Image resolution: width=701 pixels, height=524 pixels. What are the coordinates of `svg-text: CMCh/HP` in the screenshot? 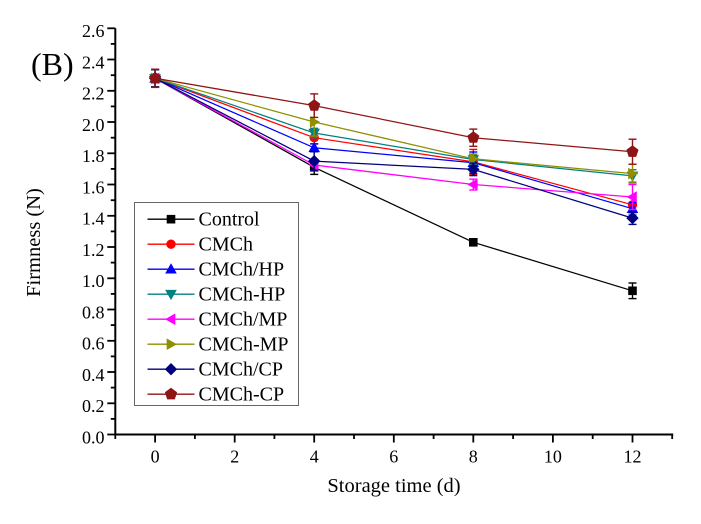 It's located at (242, 270).